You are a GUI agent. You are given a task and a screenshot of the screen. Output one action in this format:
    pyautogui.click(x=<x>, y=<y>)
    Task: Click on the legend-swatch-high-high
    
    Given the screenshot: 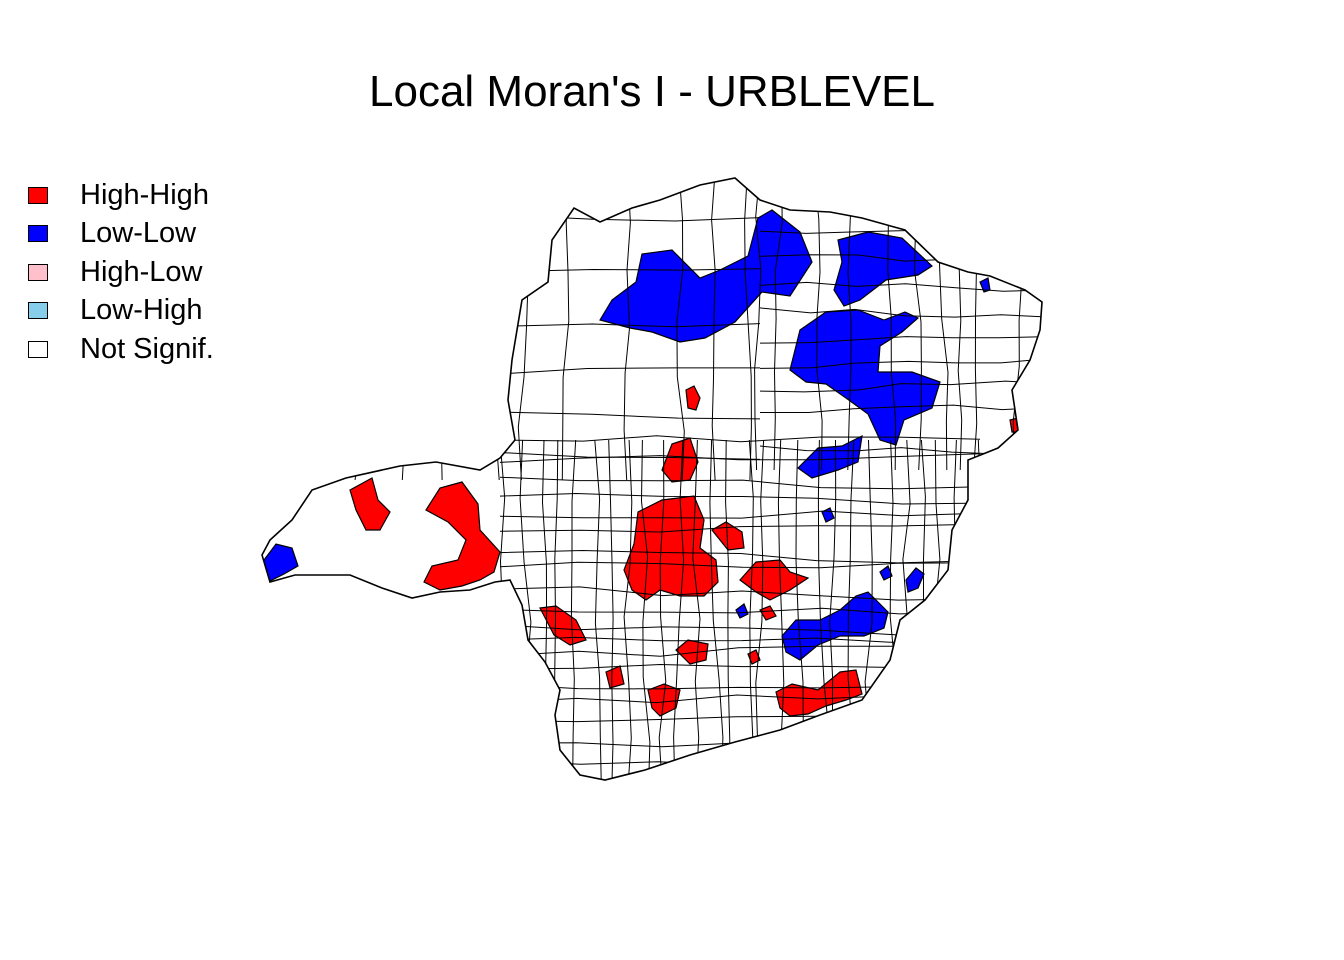 What is the action you would take?
    pyautogui.click(x=38, y=195)
    